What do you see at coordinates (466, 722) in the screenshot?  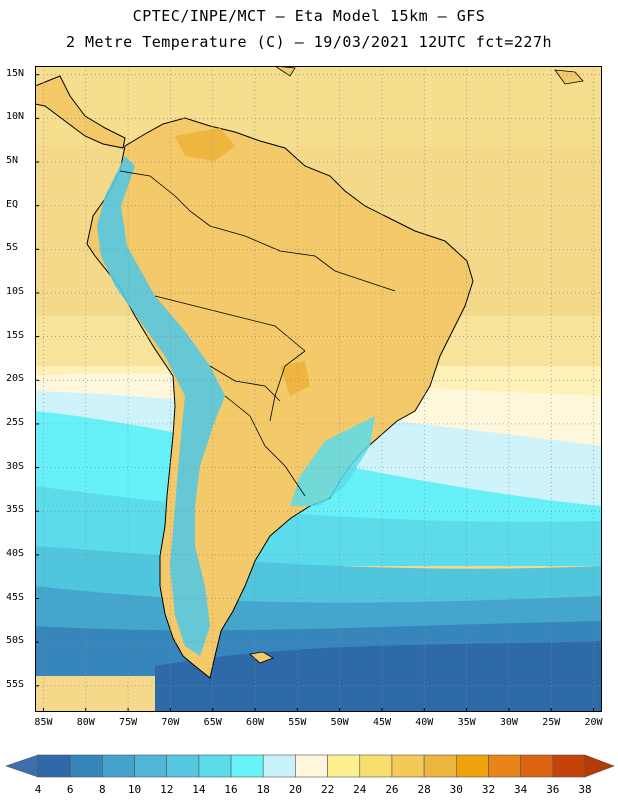 I see `lon-tick-label: 35W` at bounding box center [466, 722].